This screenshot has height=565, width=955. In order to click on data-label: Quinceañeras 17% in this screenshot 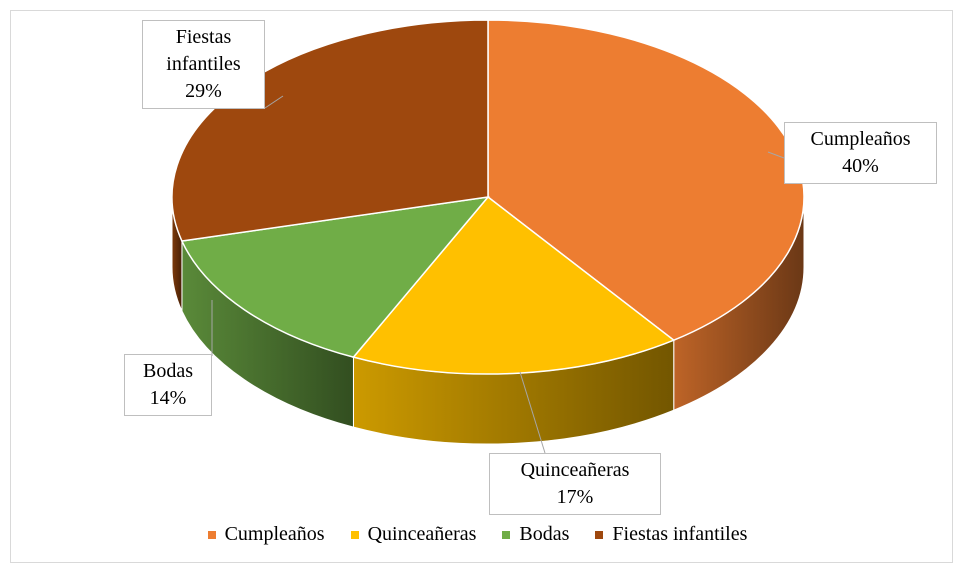, I will do `click(575, 484)`.